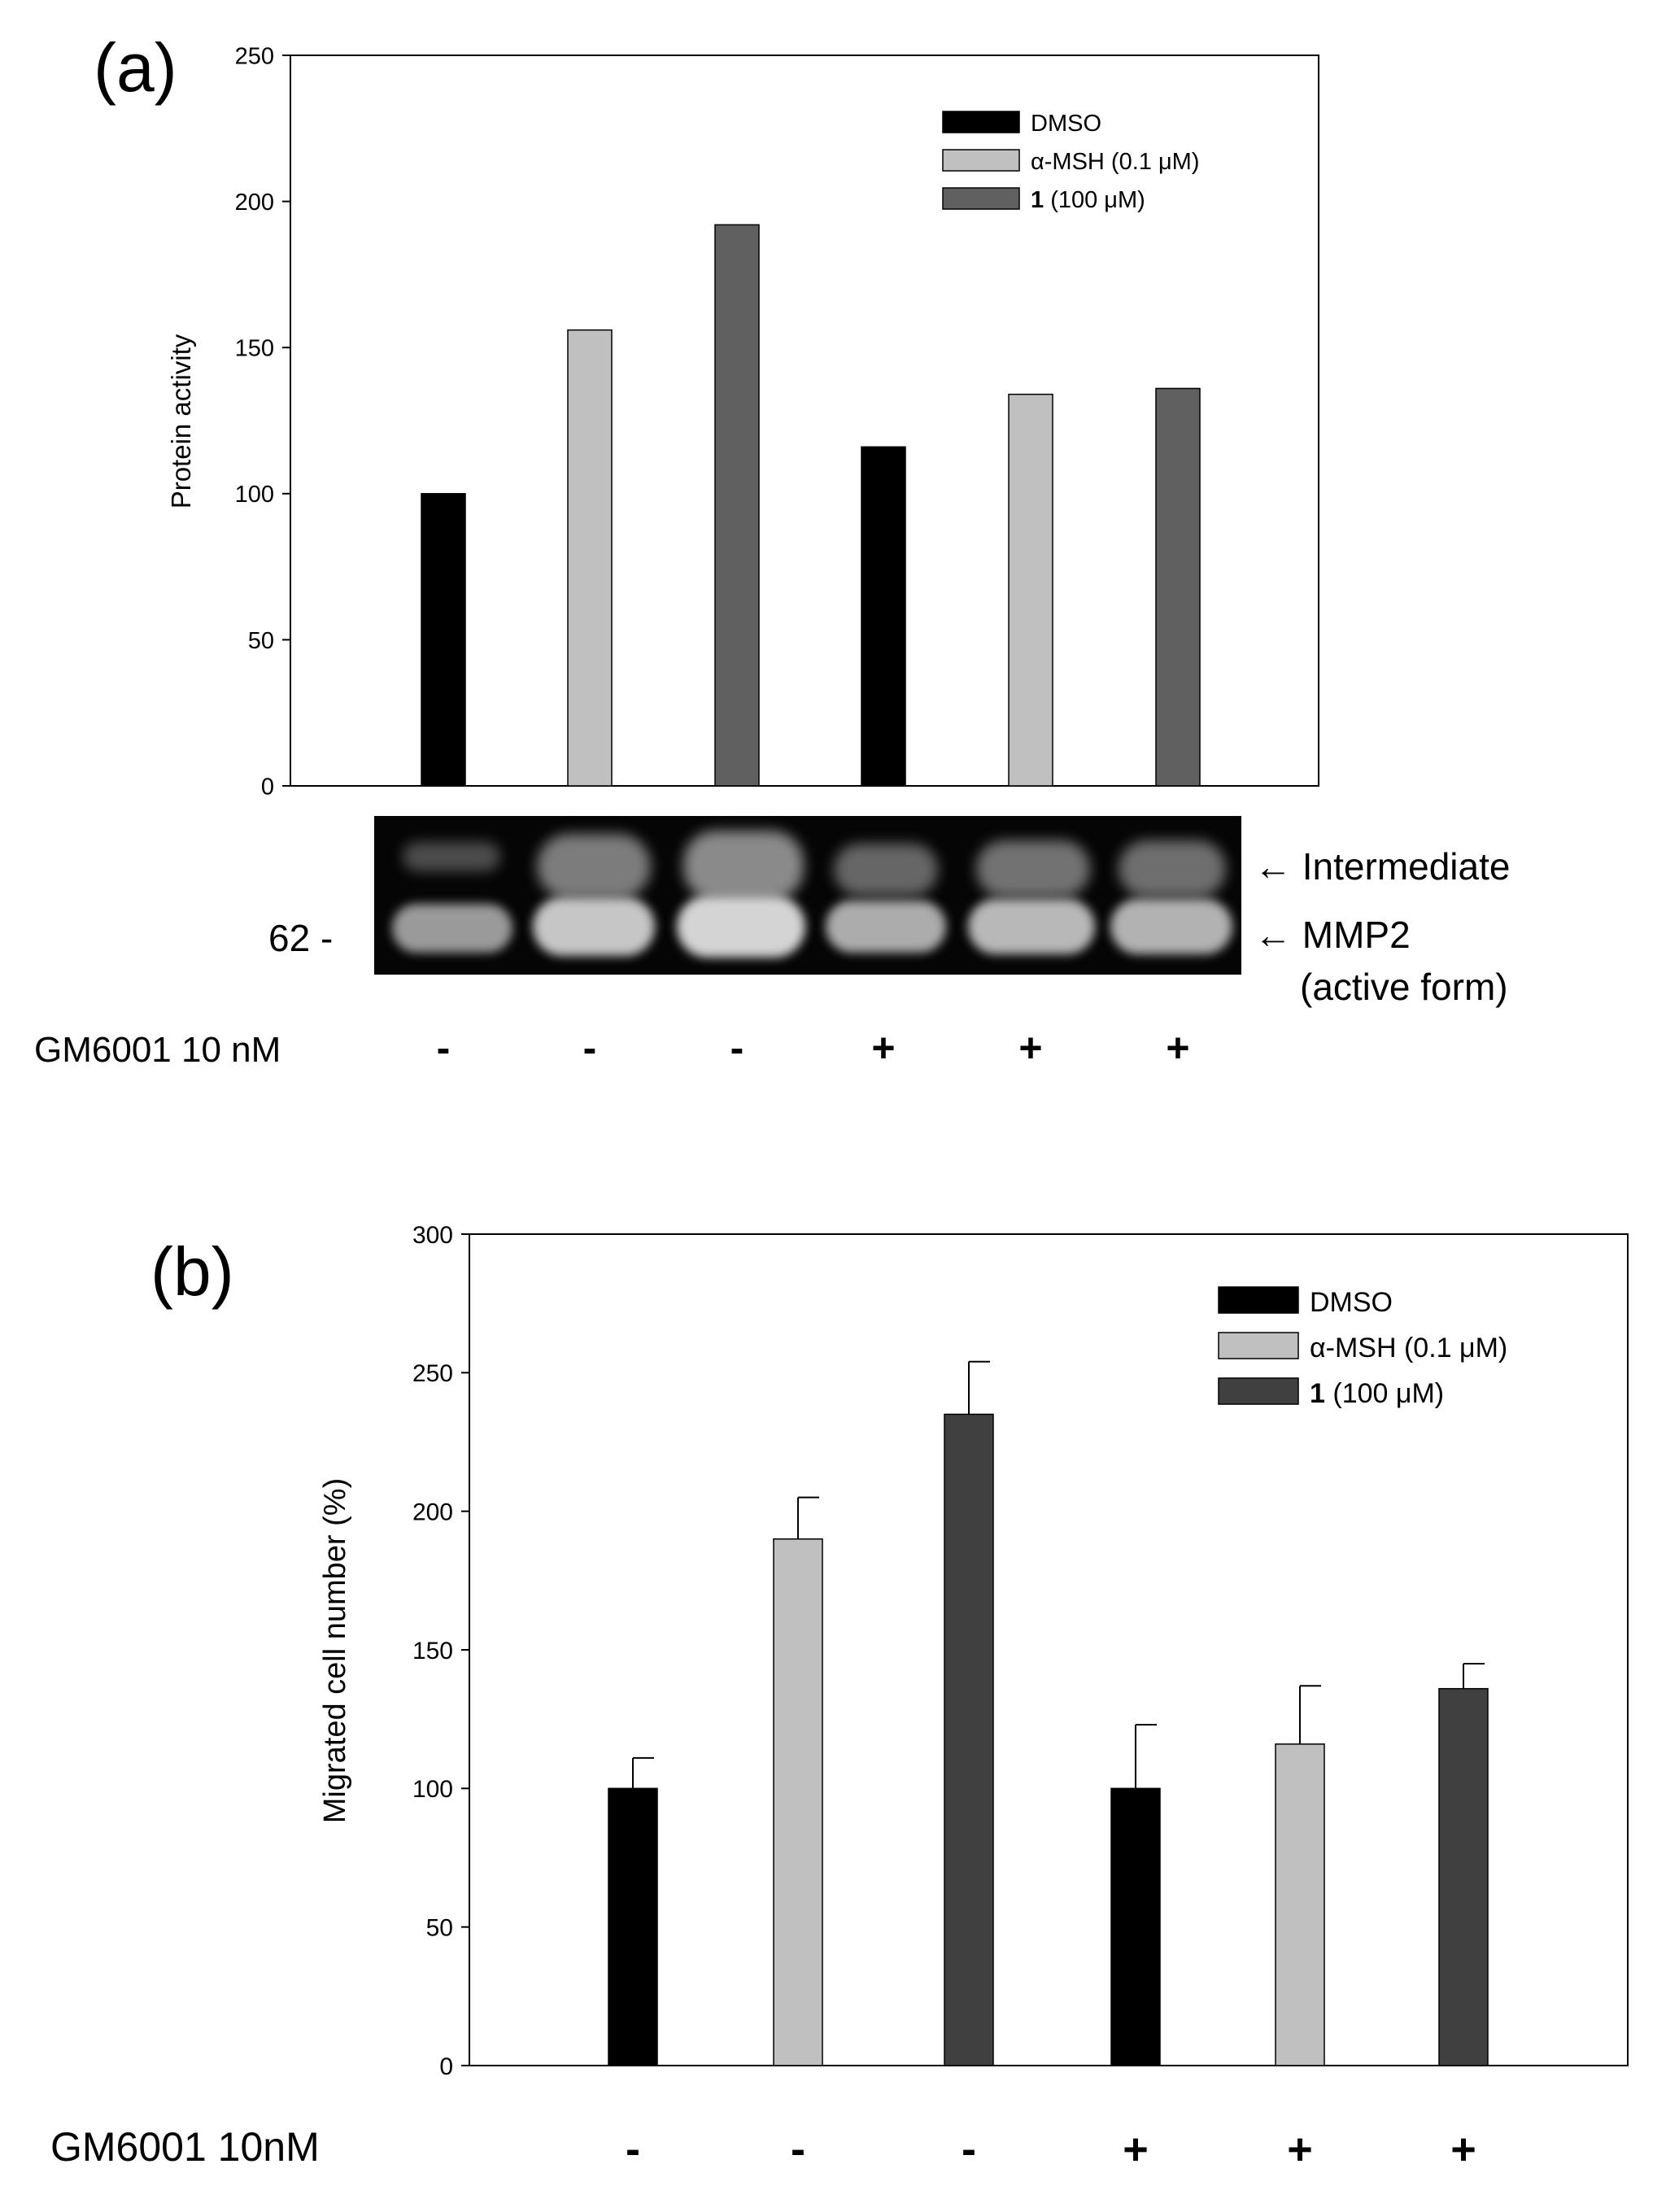  Describe the element at coordinates (1300, 2150) in the screenshot. I see `b-sign-5: +` at that location.